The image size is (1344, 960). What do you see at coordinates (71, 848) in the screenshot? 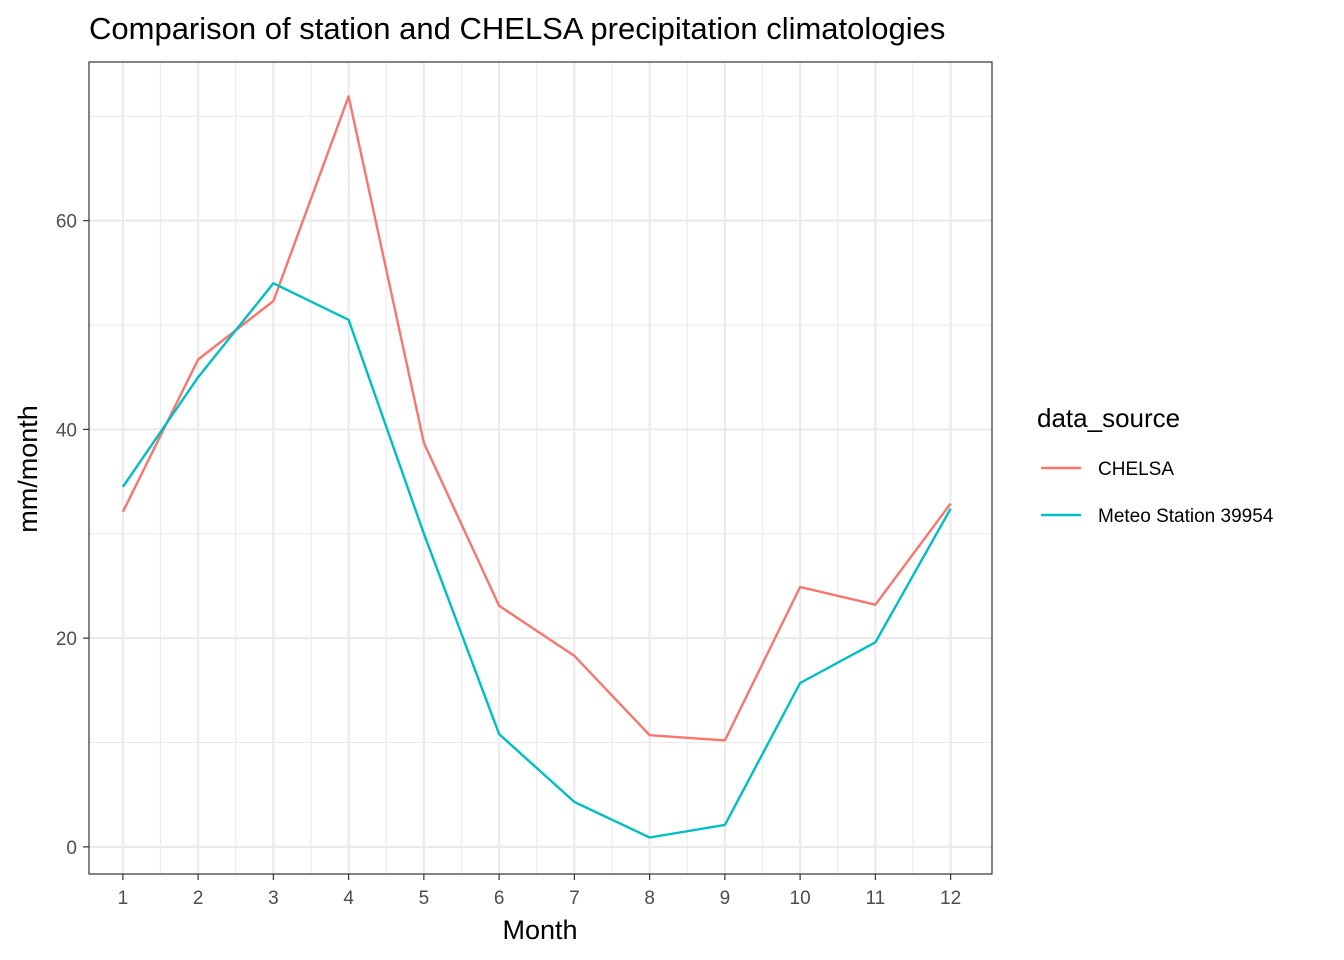
I see `y-tick-label: 0` at bounding box center [71, 848].